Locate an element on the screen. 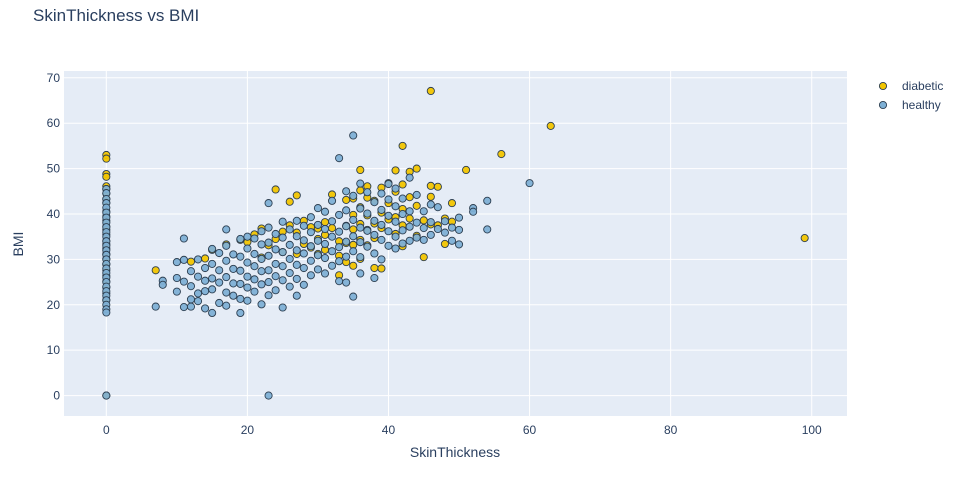  y-tick-label: 70 is located at coordinates (54, 78).